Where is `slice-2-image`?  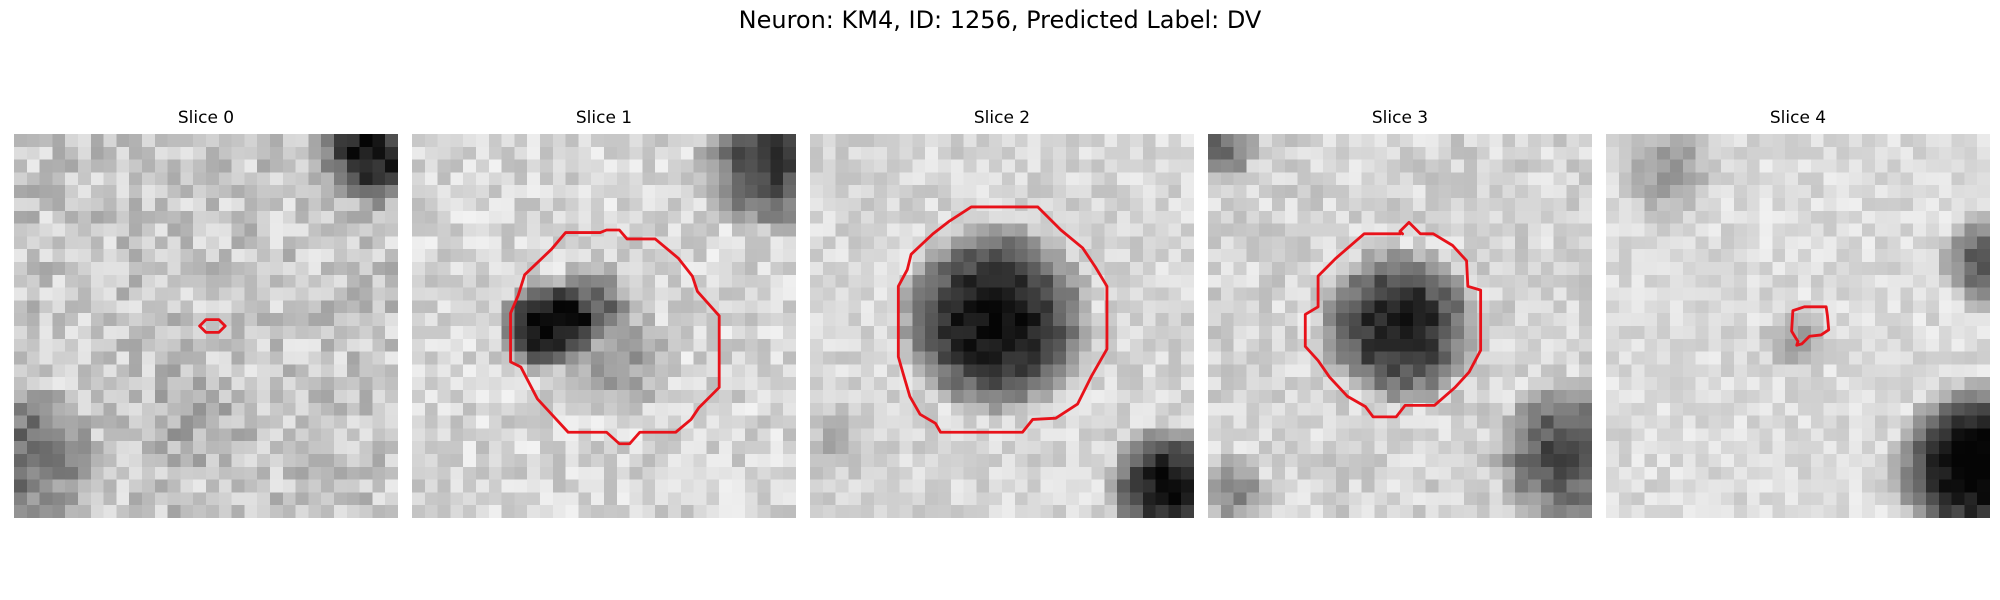
slice-2-image is located at coordinates (1002, 326).